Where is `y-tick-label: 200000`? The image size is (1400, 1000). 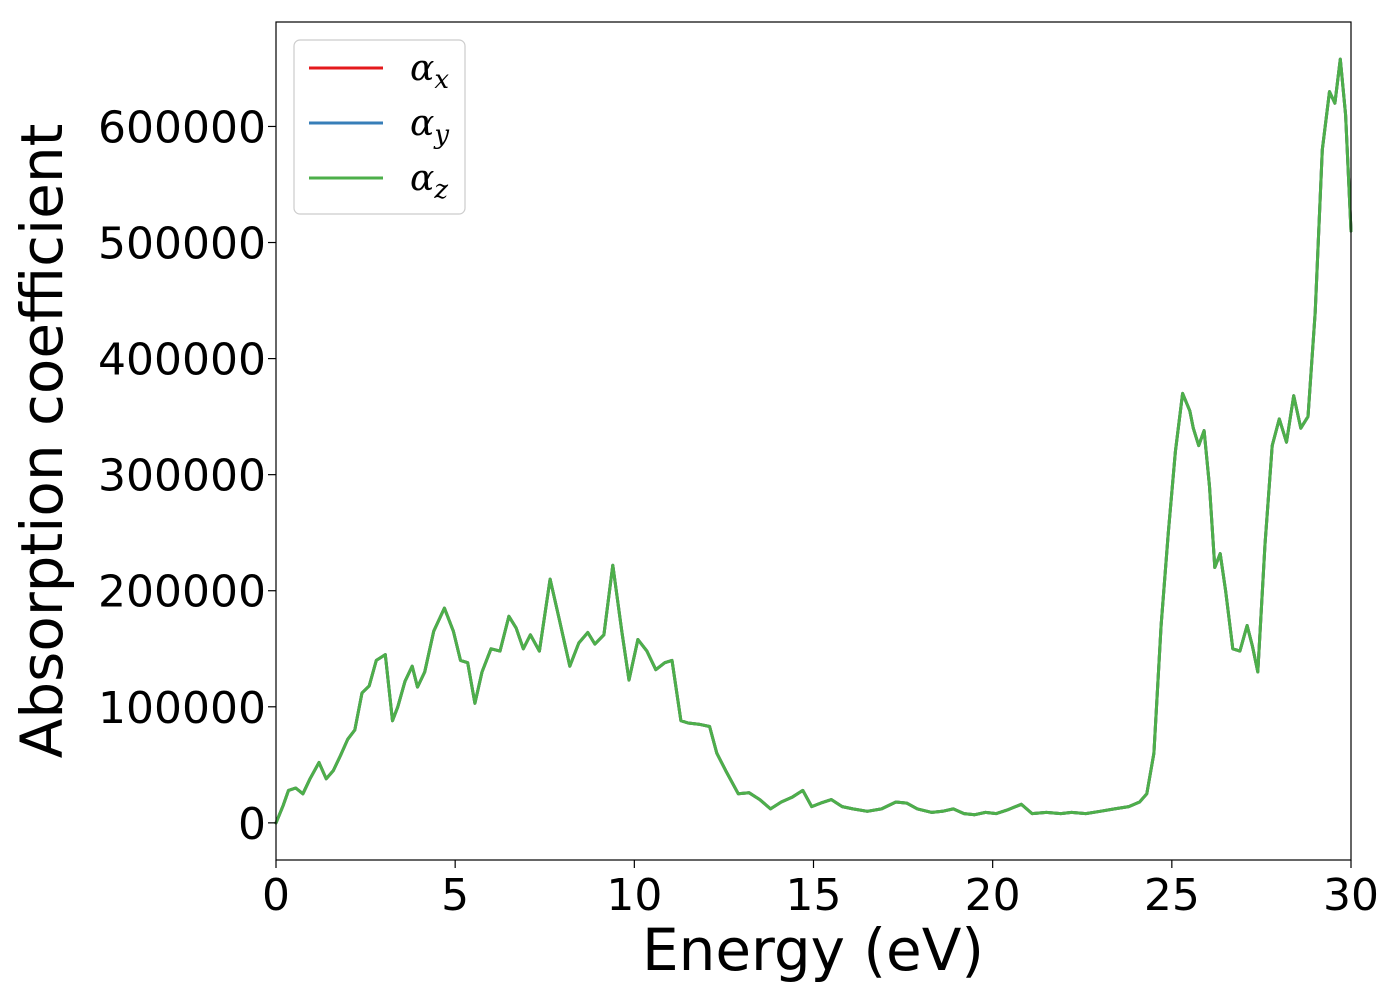 y-tick-label: 200000 is located at coordinates (182, 592).